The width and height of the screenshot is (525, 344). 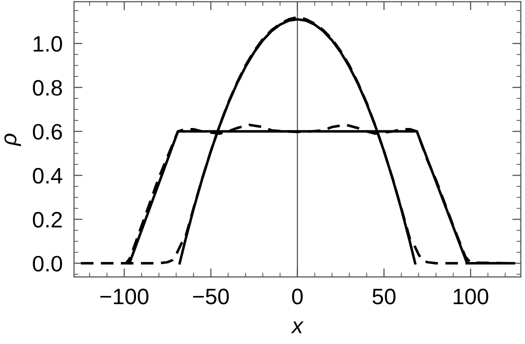 I want to click on x-tick-label: 0, so click(x=297, y=296).